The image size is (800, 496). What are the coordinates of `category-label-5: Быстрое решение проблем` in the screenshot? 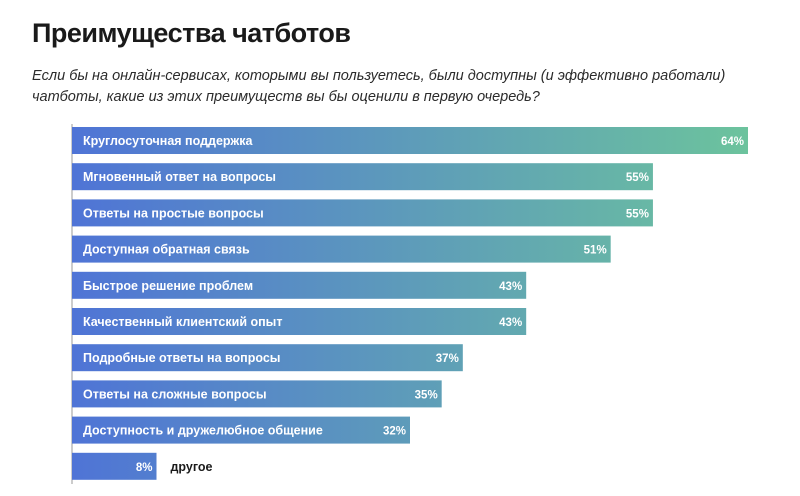 It's located at (168, 286).